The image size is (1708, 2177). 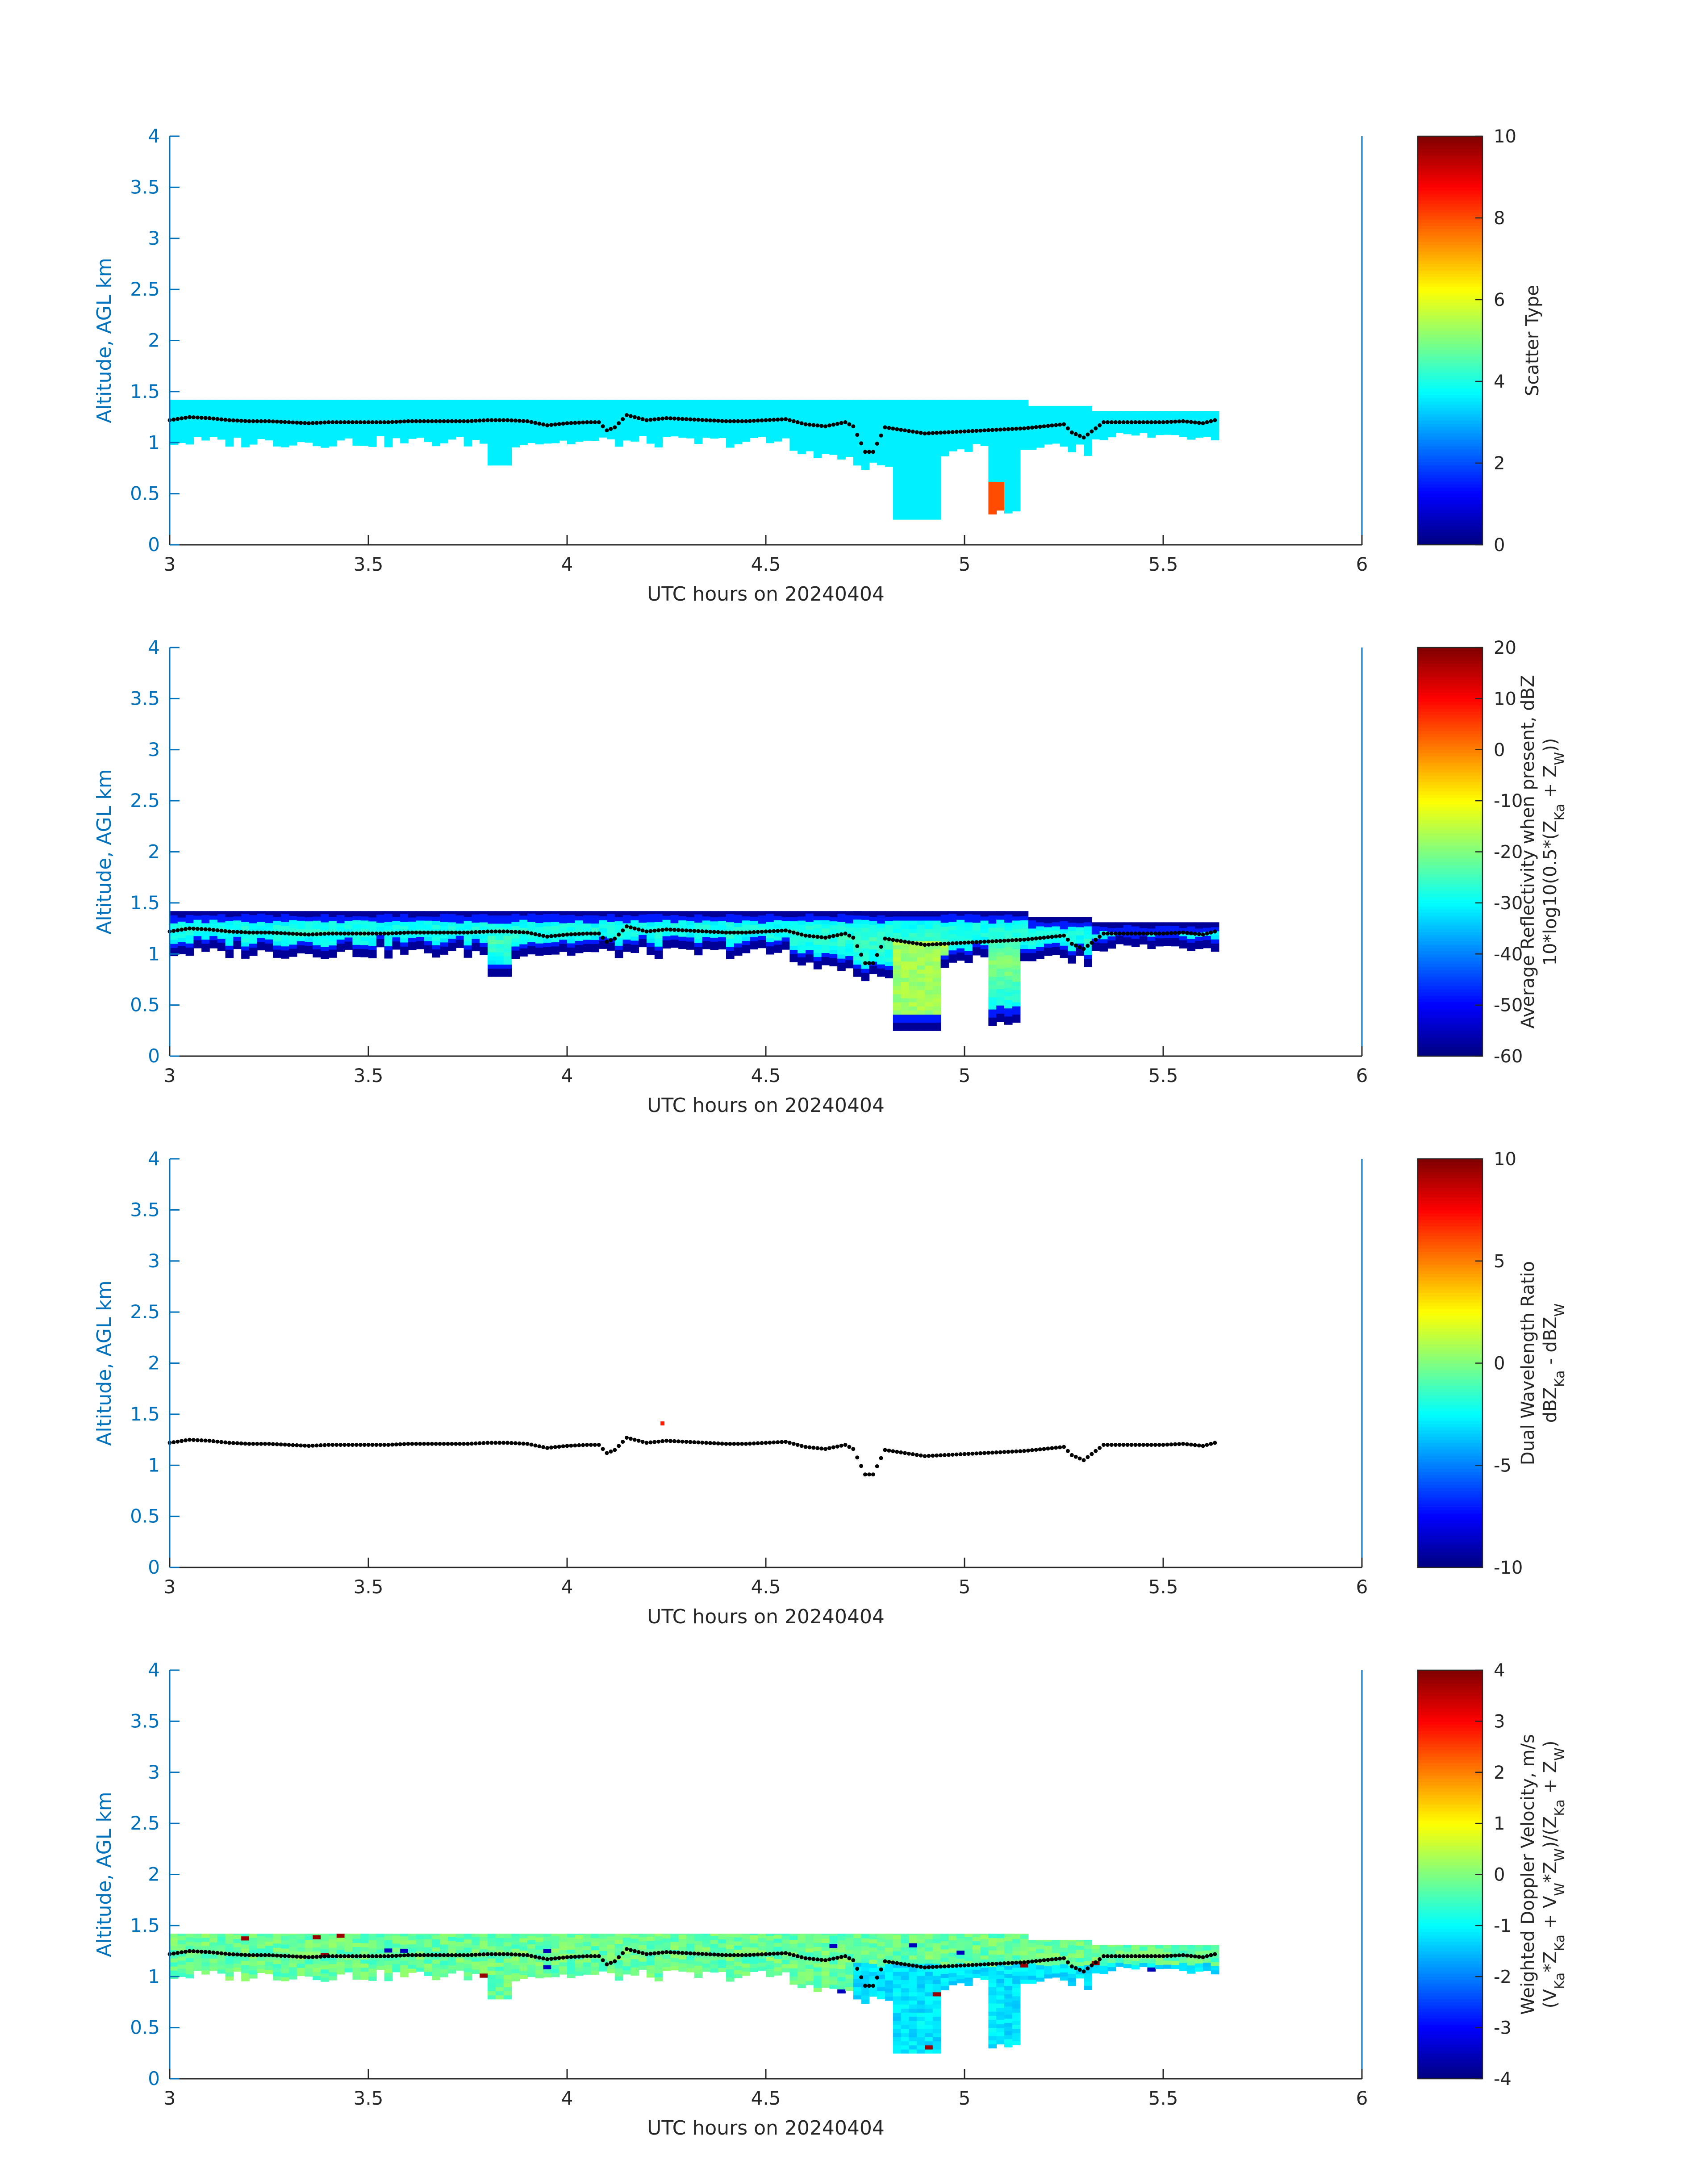 I want to click on y-tick-label: 3.5, so click(x=145, y=187).